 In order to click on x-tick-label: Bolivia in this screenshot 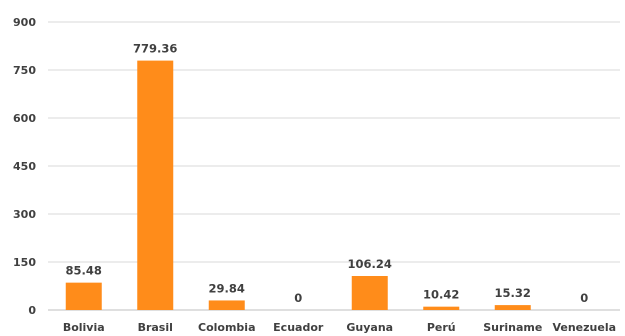, I will do `click(84, 327)`.